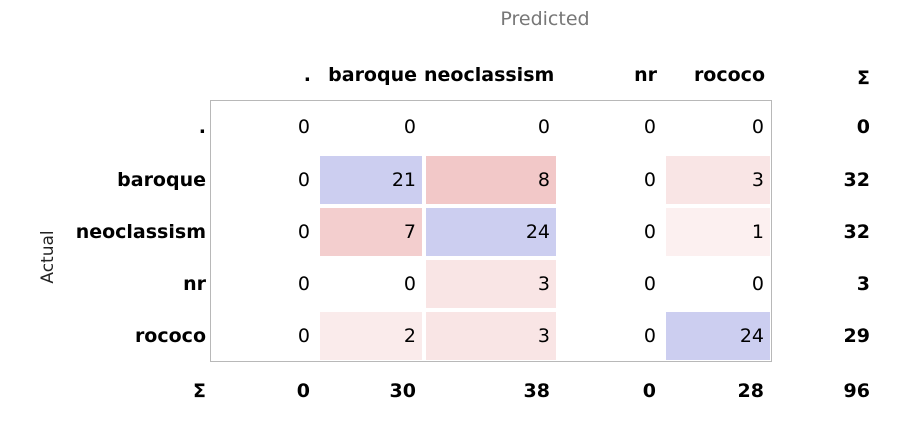 This screenshot has width=911, height=423. Describe the element at coordinates (649, 284) in the screenshot. I see `cell-value-3-3: 0` at that location.